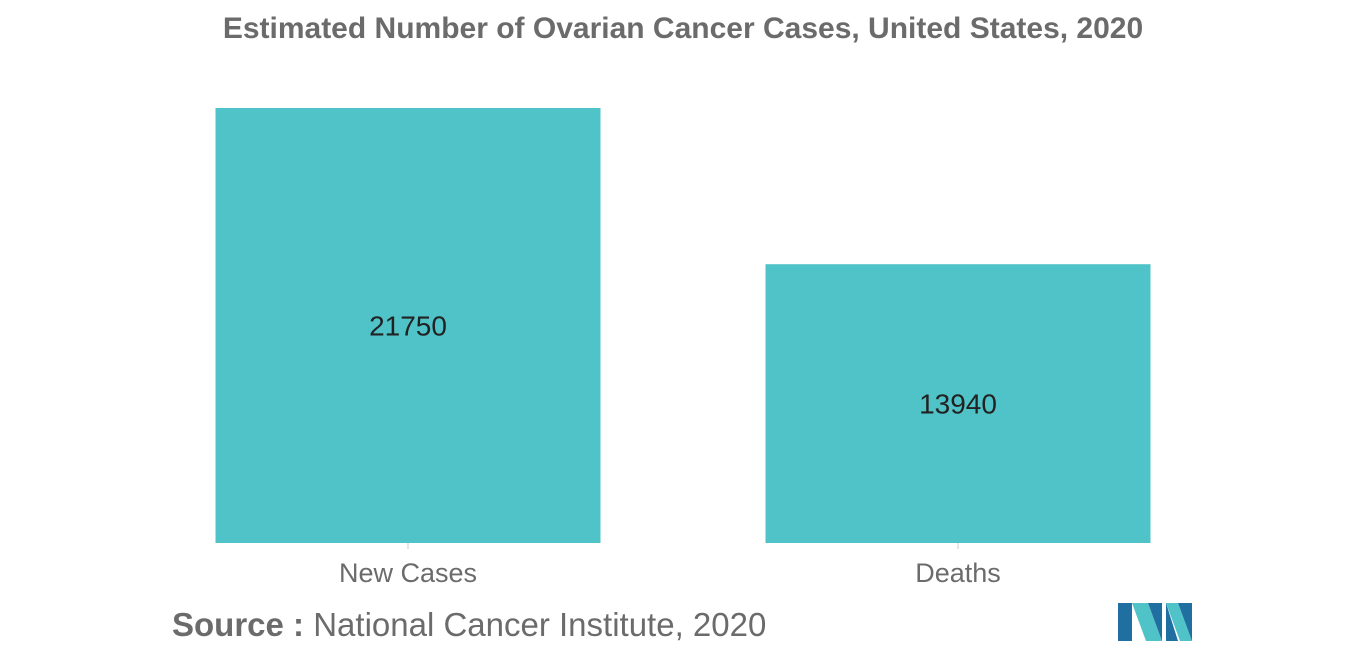 The height and width of the screenshot is (655, 1366). Describe the element at coordinates (540, 624) in the screenshot. I see `source-text: National Cancer Institute, 2020` at that location.